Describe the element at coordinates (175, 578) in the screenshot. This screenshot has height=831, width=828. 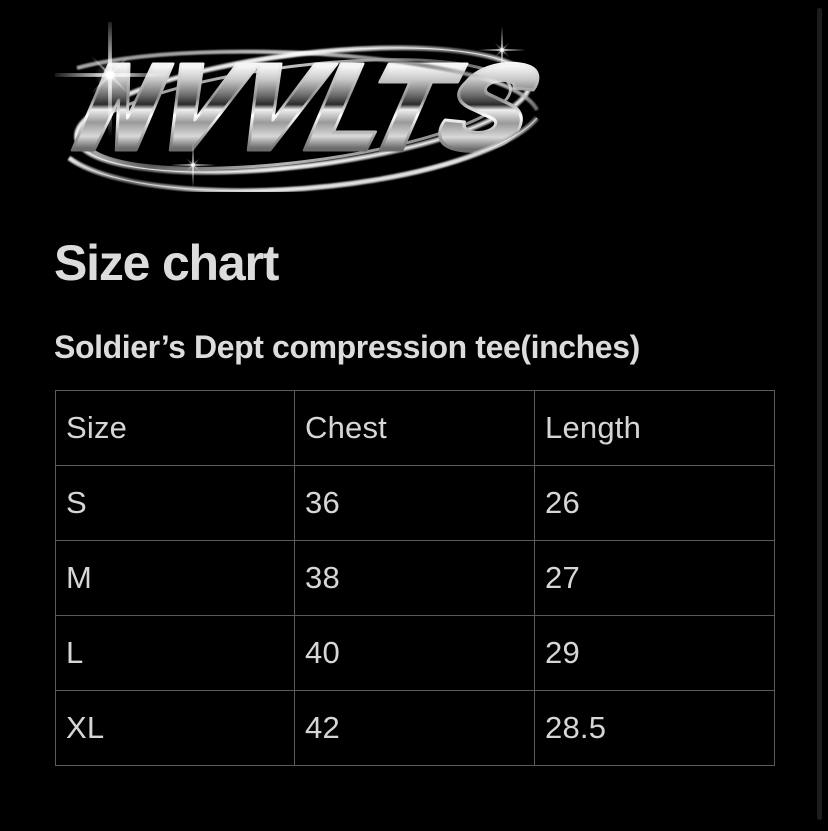
I see `cell-size: M` at that location.